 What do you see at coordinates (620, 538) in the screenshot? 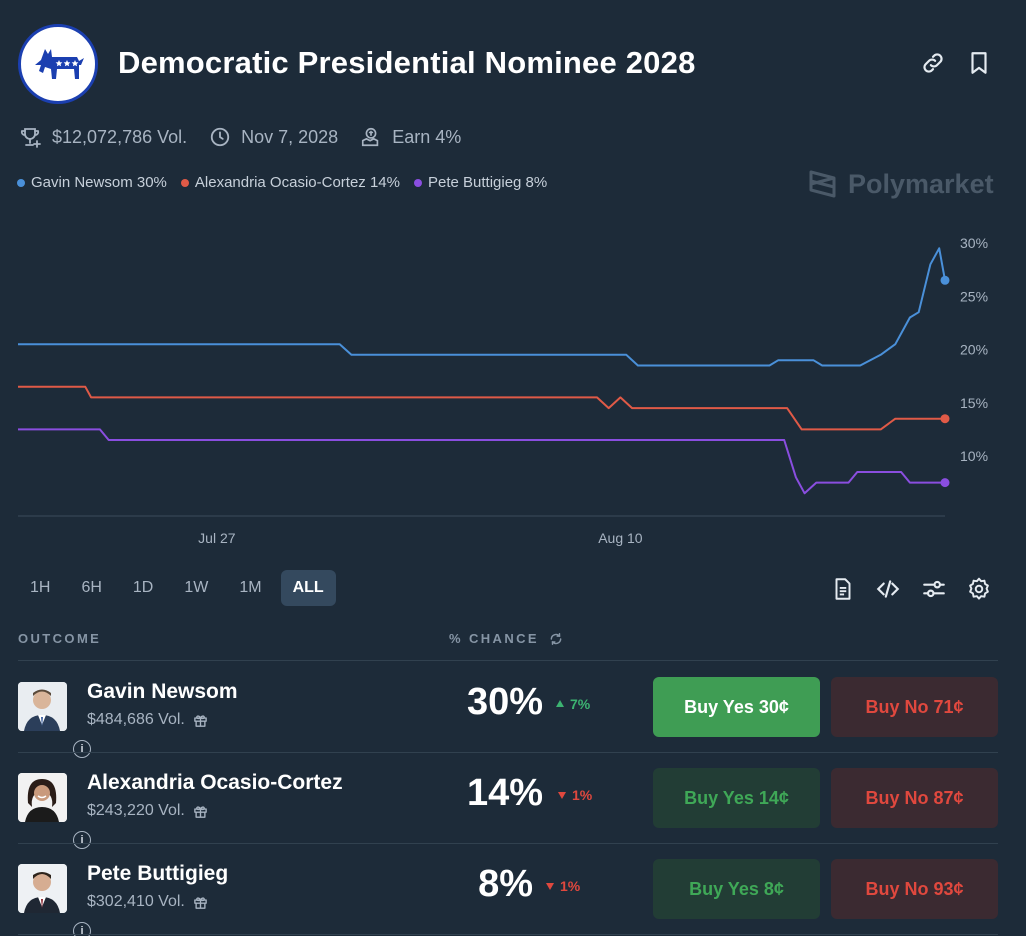
I see `x-tick-label: Aug 10` at bounding box center [620, 538].